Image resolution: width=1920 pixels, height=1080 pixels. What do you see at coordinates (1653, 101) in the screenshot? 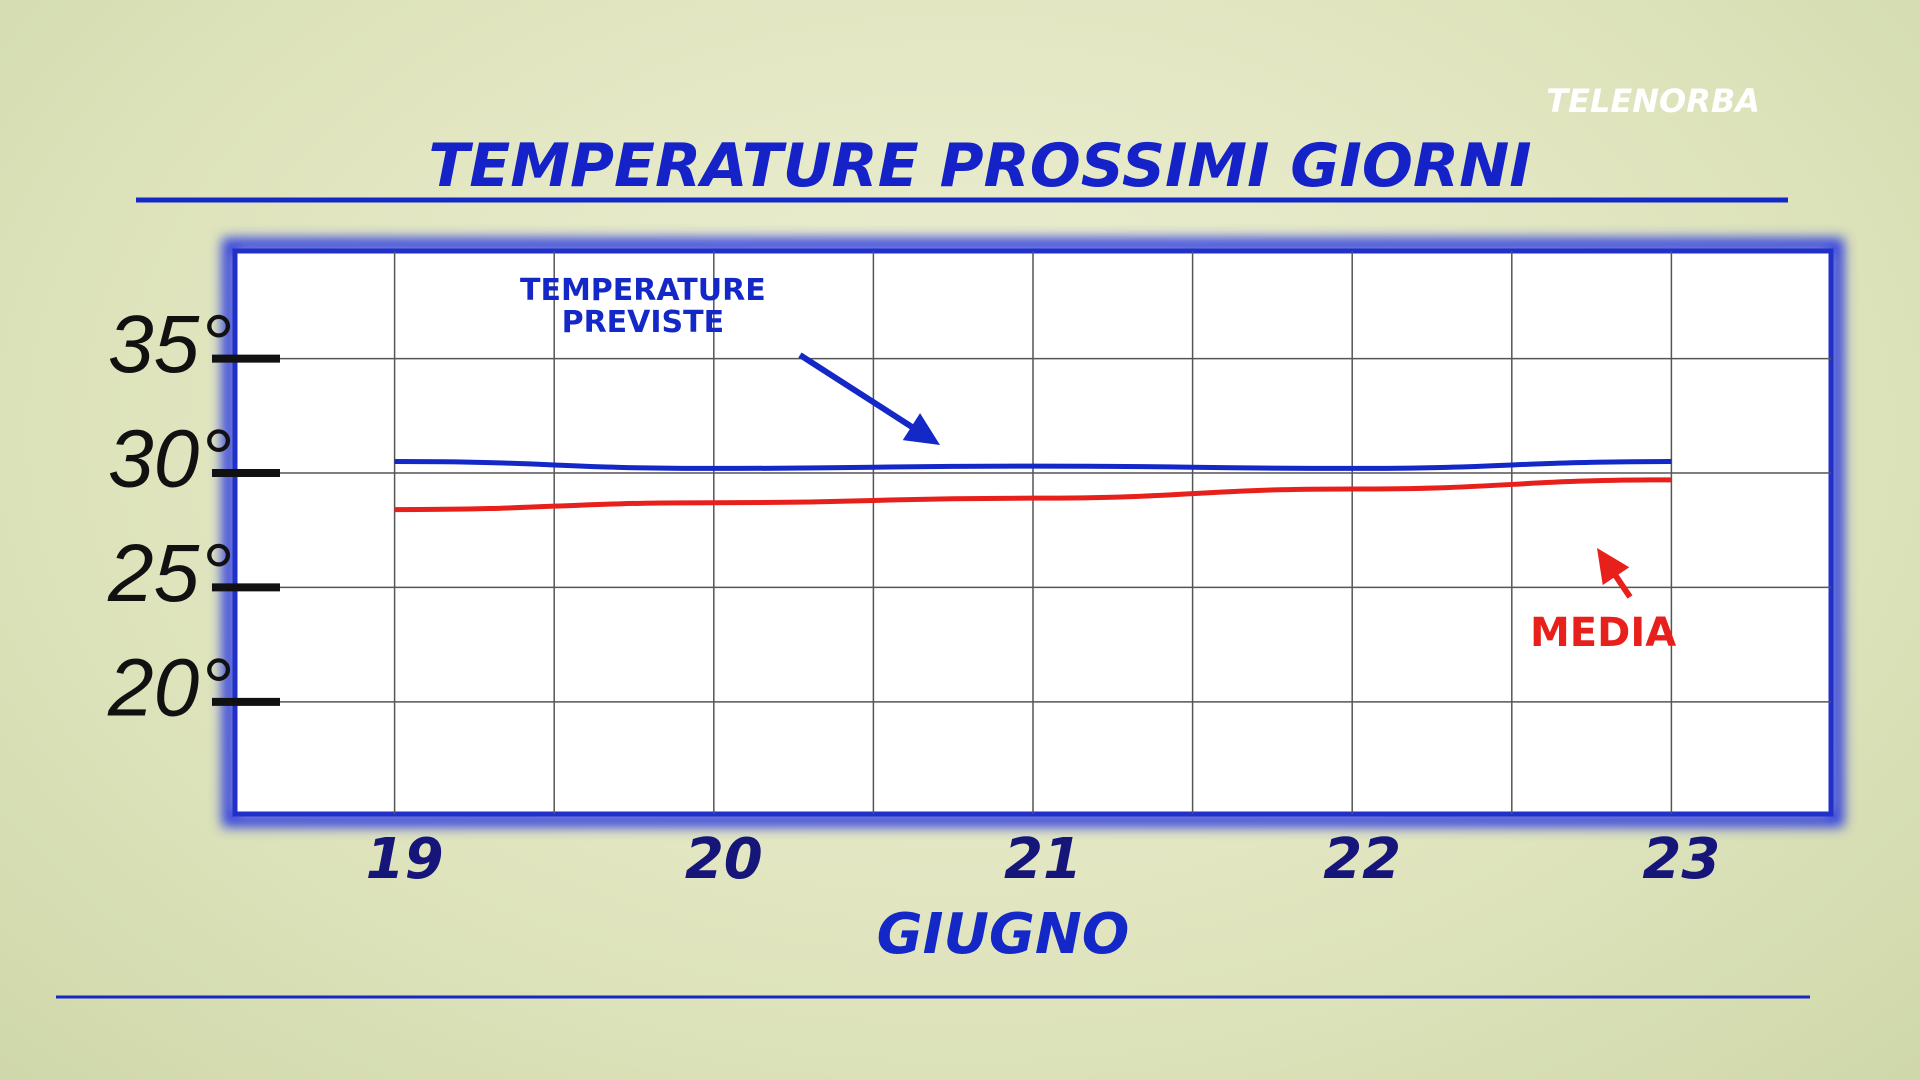
I see `brand-logo: TELENORBA` at bounding box center [1653, 101].